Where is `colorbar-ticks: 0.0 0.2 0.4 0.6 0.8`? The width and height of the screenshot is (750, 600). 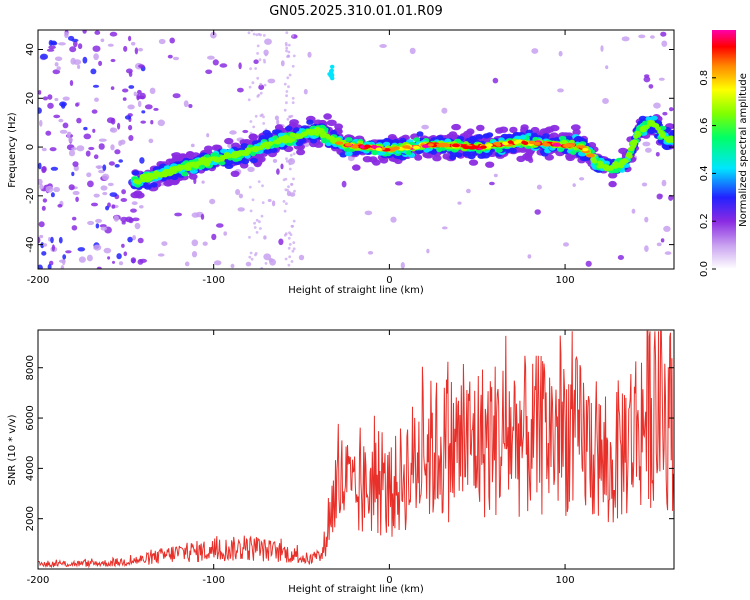
colorbar-ticks: 0.0 0.2 0.4 0.6 0.8 is located at coordinates (707, 173).